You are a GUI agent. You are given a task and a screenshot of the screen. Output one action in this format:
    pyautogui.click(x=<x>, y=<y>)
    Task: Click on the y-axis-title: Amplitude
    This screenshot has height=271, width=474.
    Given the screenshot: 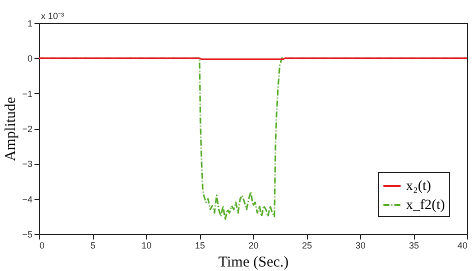 What is the action you would take?
    pyautogui.click(x=11, y=129)
    